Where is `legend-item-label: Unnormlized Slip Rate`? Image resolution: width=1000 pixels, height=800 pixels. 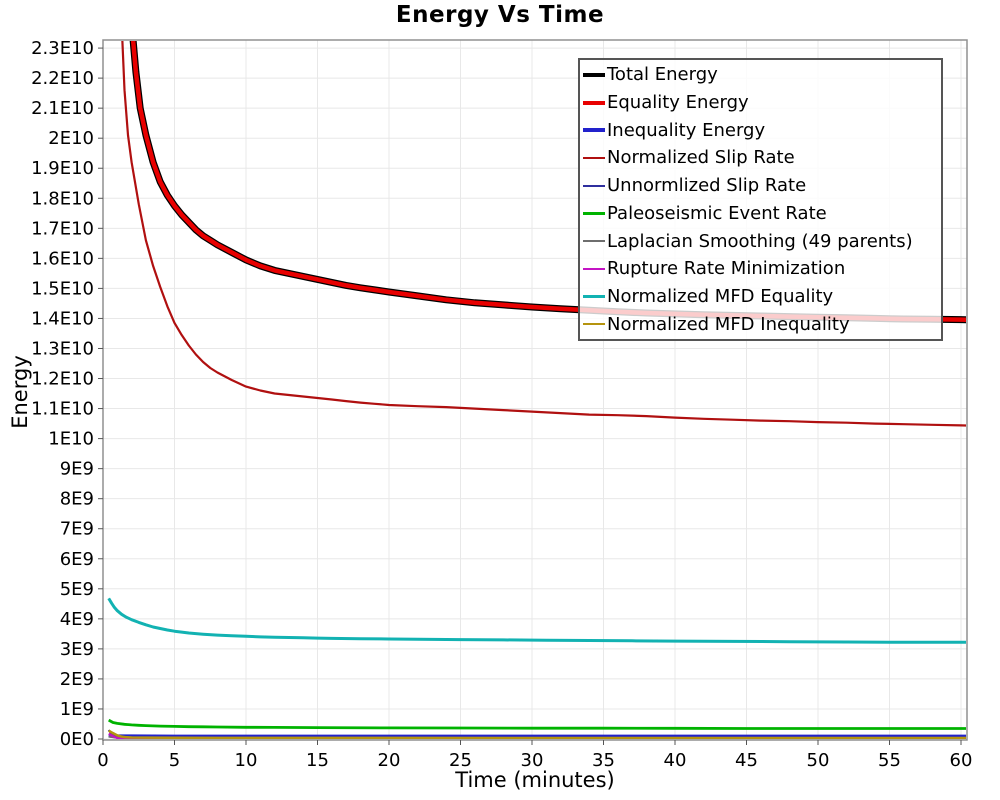
legend-item-label: Unnormlized Slip Rate is located at coordinates (707, 186).